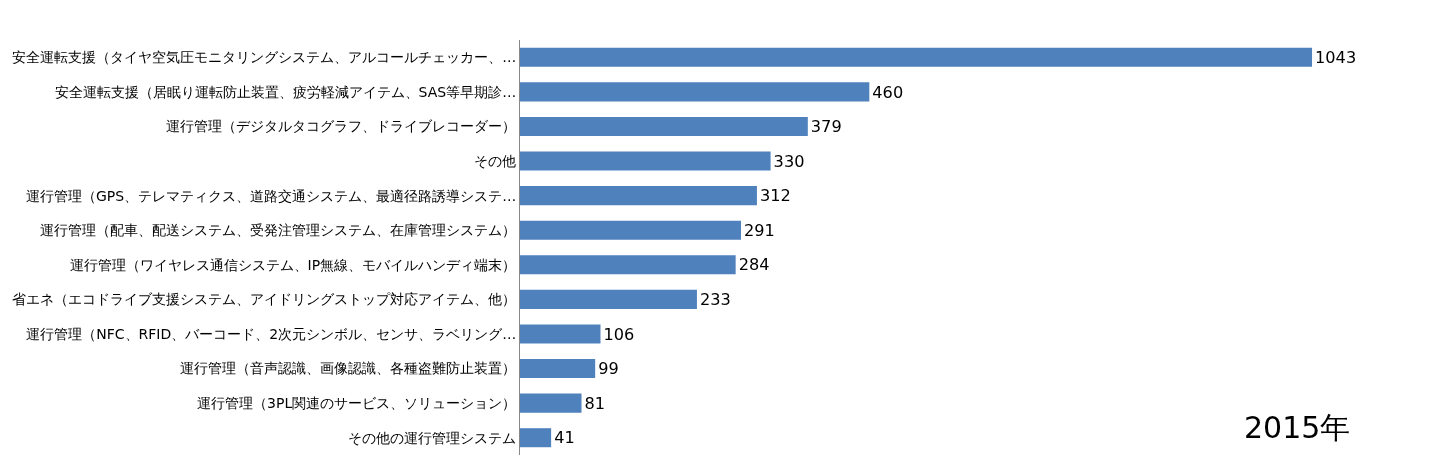 The image size is (1435, 475). What do you see at coordinates (888, 92) in the screenshot?
I see `data-label: 460` at bounding box center [888, 92].